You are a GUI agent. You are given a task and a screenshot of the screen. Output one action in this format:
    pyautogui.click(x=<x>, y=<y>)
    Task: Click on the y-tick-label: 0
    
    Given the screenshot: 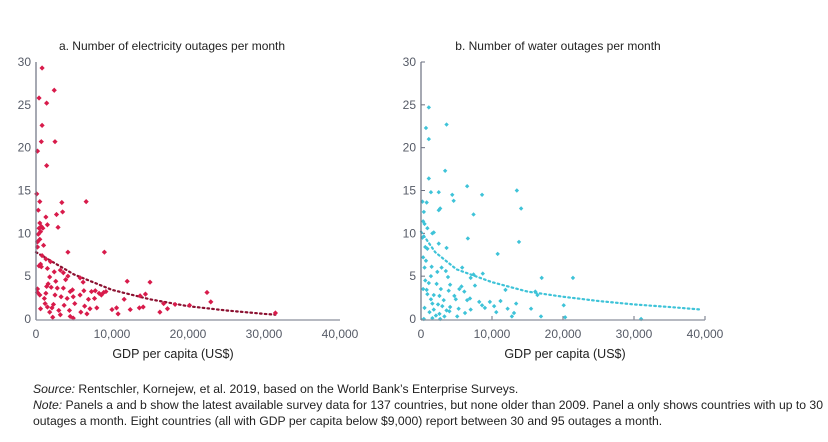 What is the action you would take?
    pyautogui.click(x=27, y=319)
    